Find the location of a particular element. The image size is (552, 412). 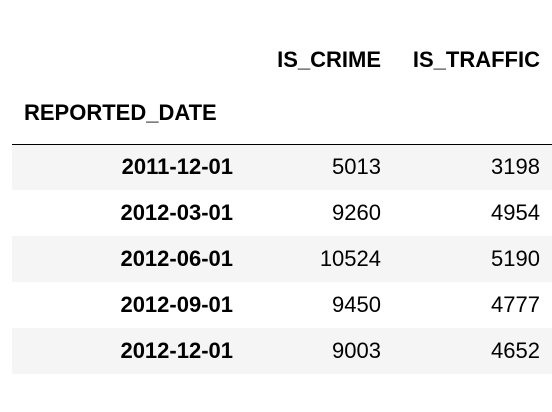

table-row: 2011-12-01 5013 3198 is located at coordinates (282, 167).